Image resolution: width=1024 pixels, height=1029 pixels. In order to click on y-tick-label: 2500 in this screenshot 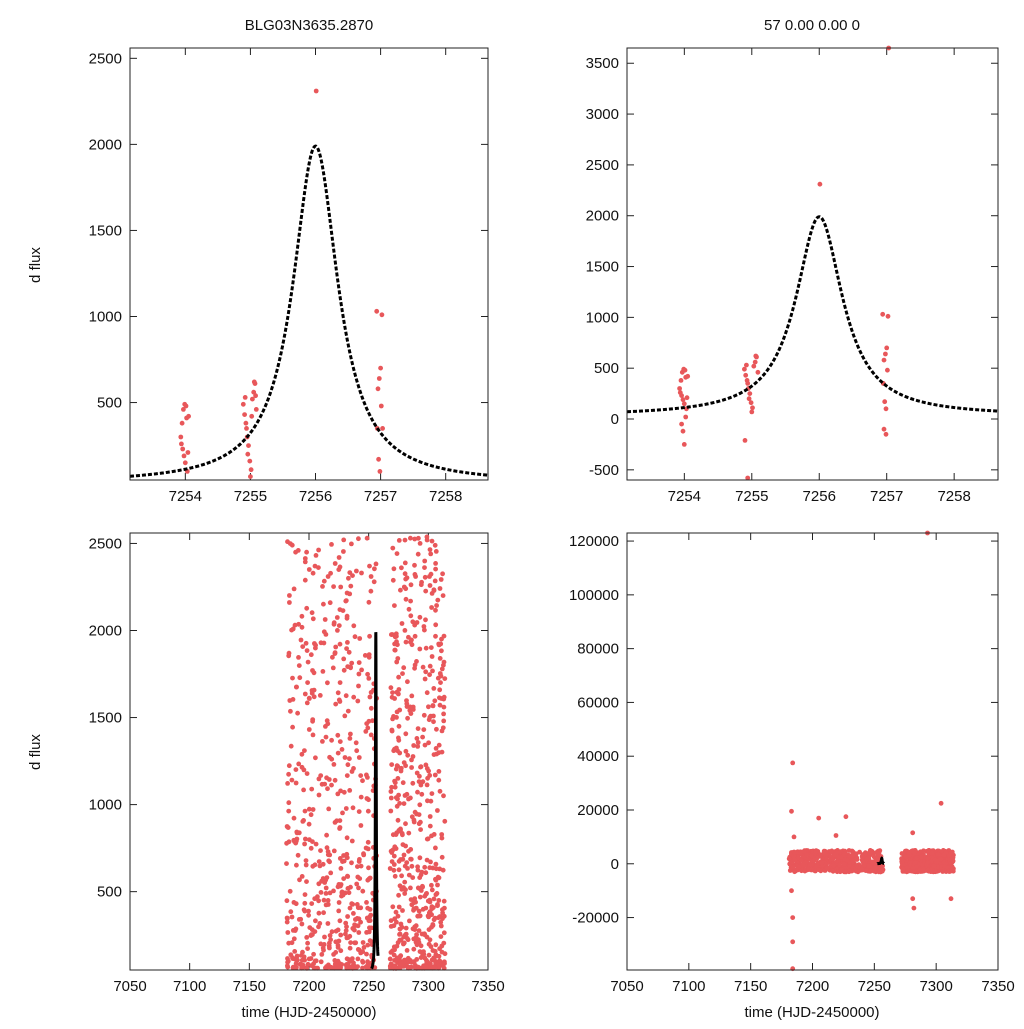, I will do `click(105, 58)`.